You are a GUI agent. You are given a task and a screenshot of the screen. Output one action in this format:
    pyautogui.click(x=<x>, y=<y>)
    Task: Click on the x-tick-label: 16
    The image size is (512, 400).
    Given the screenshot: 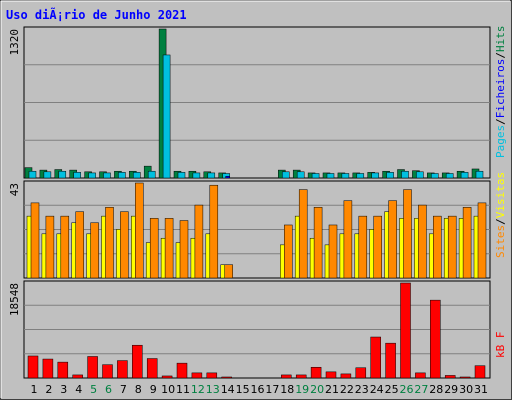 What is the action you would take?
    pyautogui.click(x=258, y=389)
    